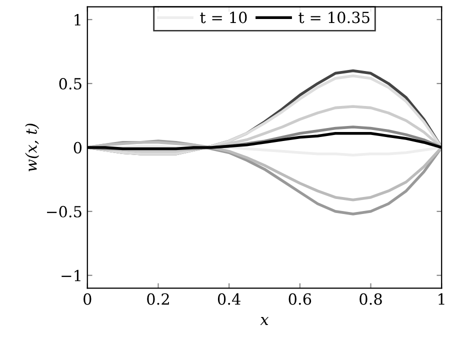 Image resolution: width=460 pixels, height=339 pixels. Describe the element at coordinates (264, 171) in the screenshot. I see `line-series` at that location.